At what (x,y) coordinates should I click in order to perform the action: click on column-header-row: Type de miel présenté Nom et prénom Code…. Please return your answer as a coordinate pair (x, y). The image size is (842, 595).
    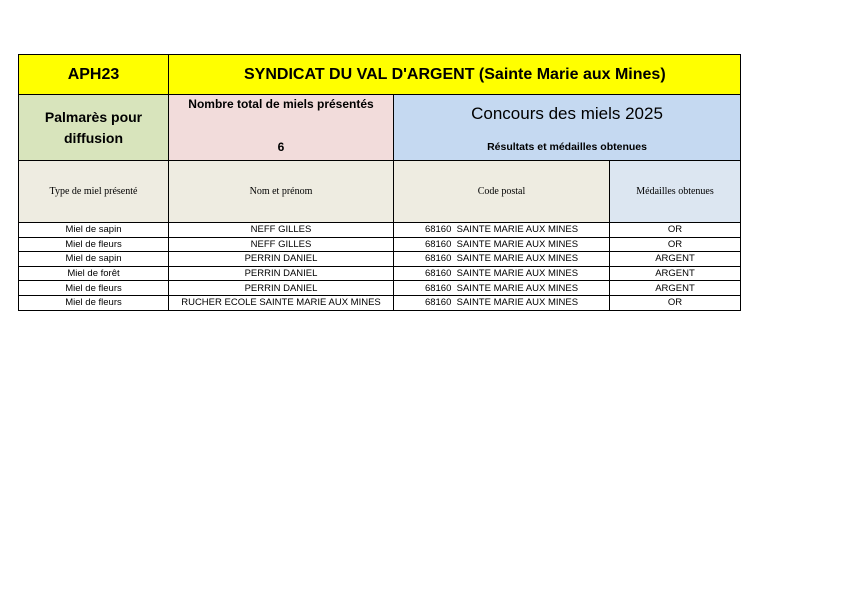
    Looking at the image, I should click on (380, 191).